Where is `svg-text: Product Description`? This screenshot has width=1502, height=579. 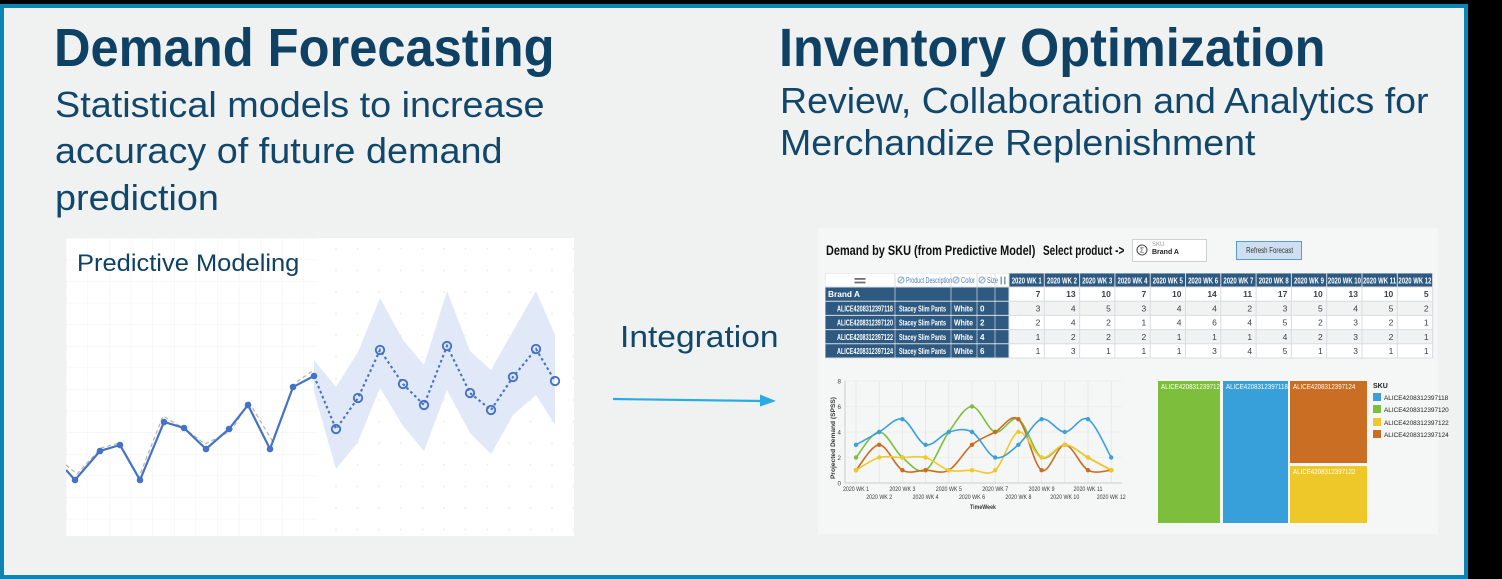
svg-text: Product Description is located at coordinates (929, 280).